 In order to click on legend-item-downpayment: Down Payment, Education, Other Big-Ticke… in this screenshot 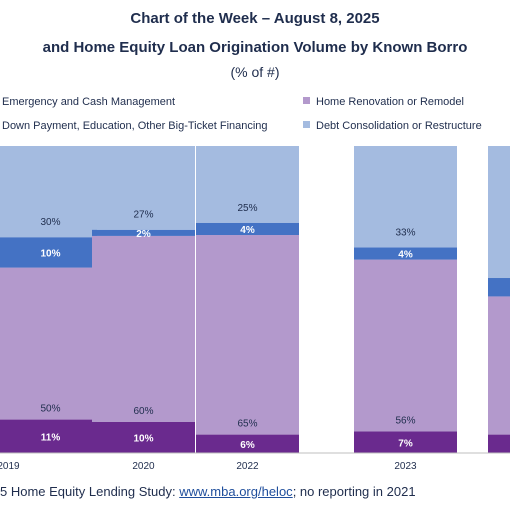, I will do `click(135, 126)`.